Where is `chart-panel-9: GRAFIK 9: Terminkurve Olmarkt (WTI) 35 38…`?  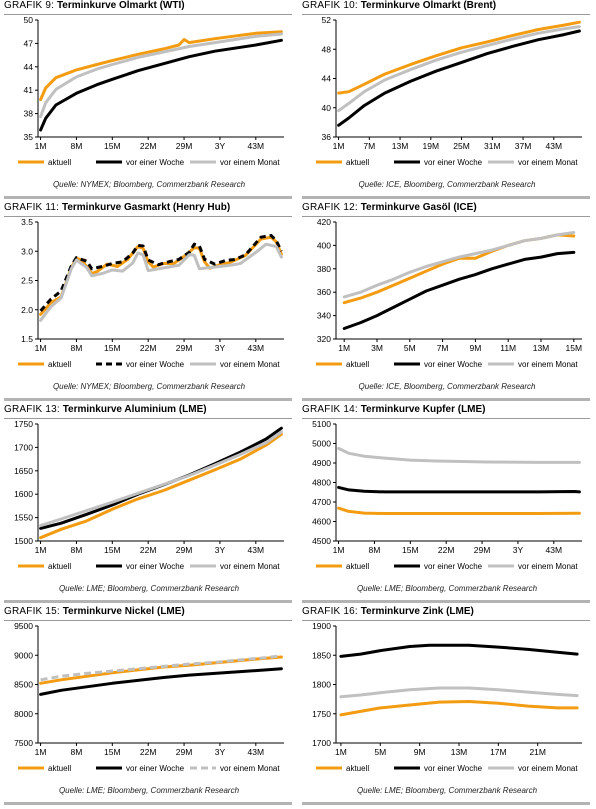
chart-panel-9: GRAFIK 9: Terminkurve Olmarkt (WTI) 35 38… is located at coordinates (149, 101).